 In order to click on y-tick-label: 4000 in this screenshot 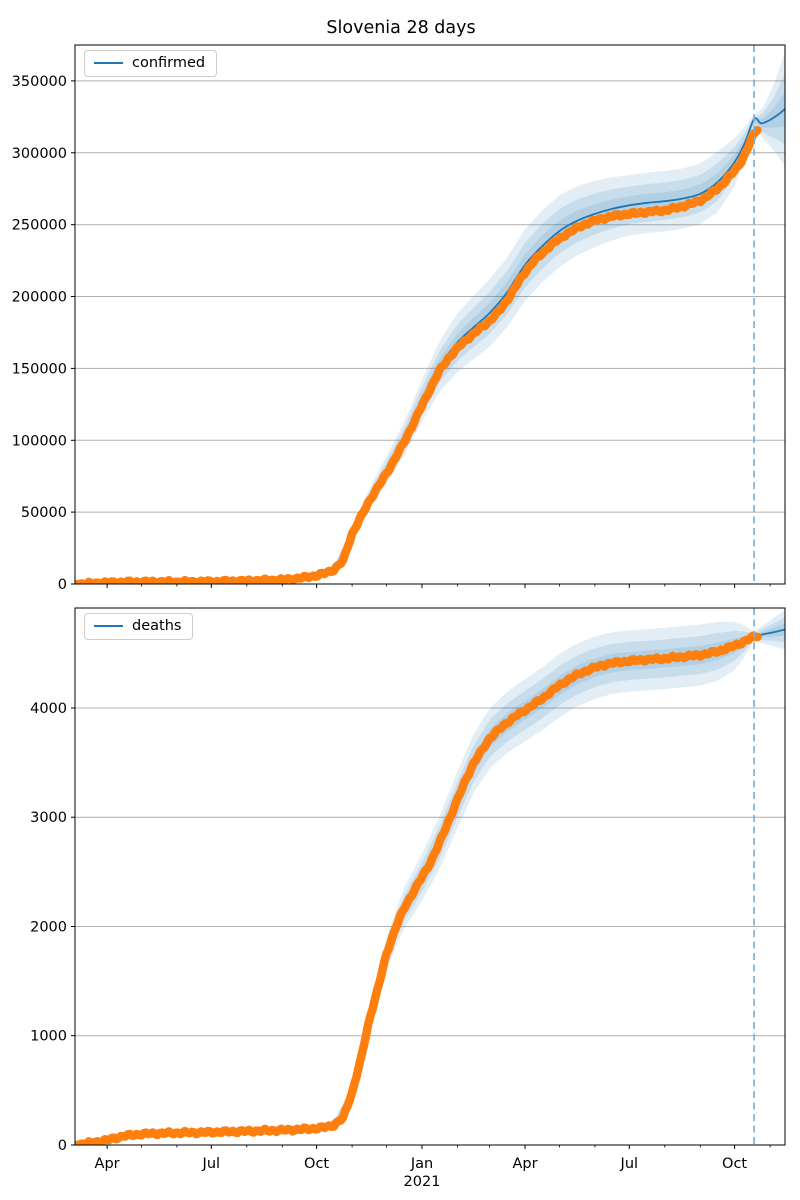, I will do `click(48, 709)`.